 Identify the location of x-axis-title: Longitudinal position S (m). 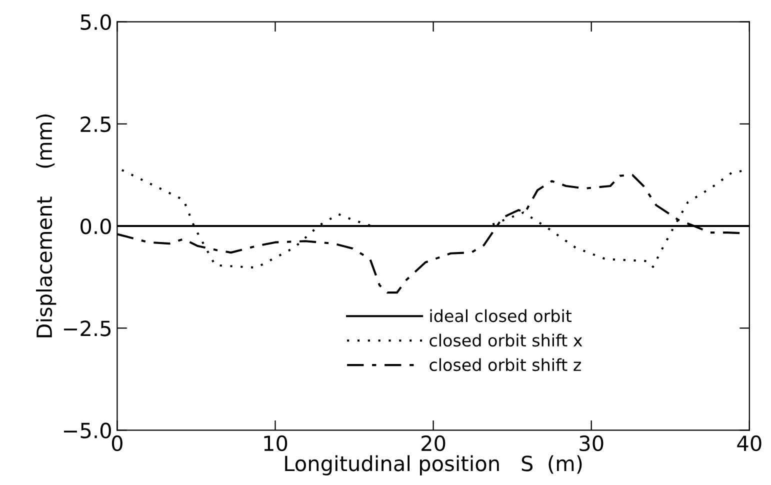
(433, 465).